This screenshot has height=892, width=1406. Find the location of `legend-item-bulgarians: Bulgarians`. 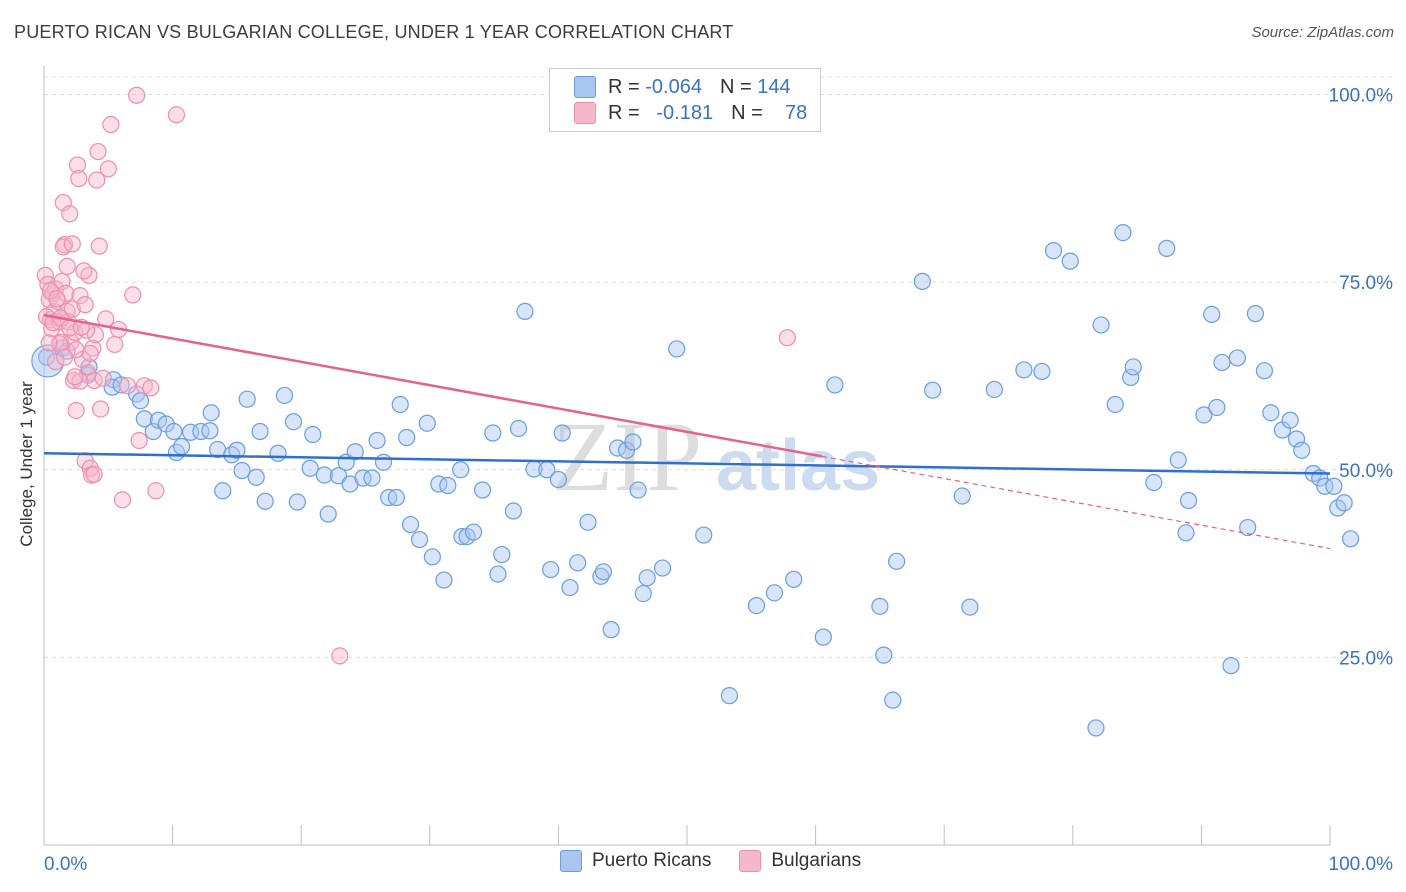

legend-item-bulgarians: Bulgarians is located at coordinates (800, 861).